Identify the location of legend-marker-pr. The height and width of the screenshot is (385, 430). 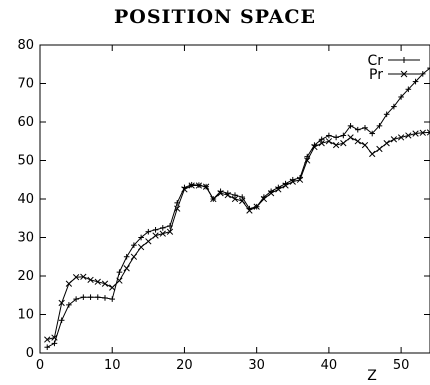
(404, 74).